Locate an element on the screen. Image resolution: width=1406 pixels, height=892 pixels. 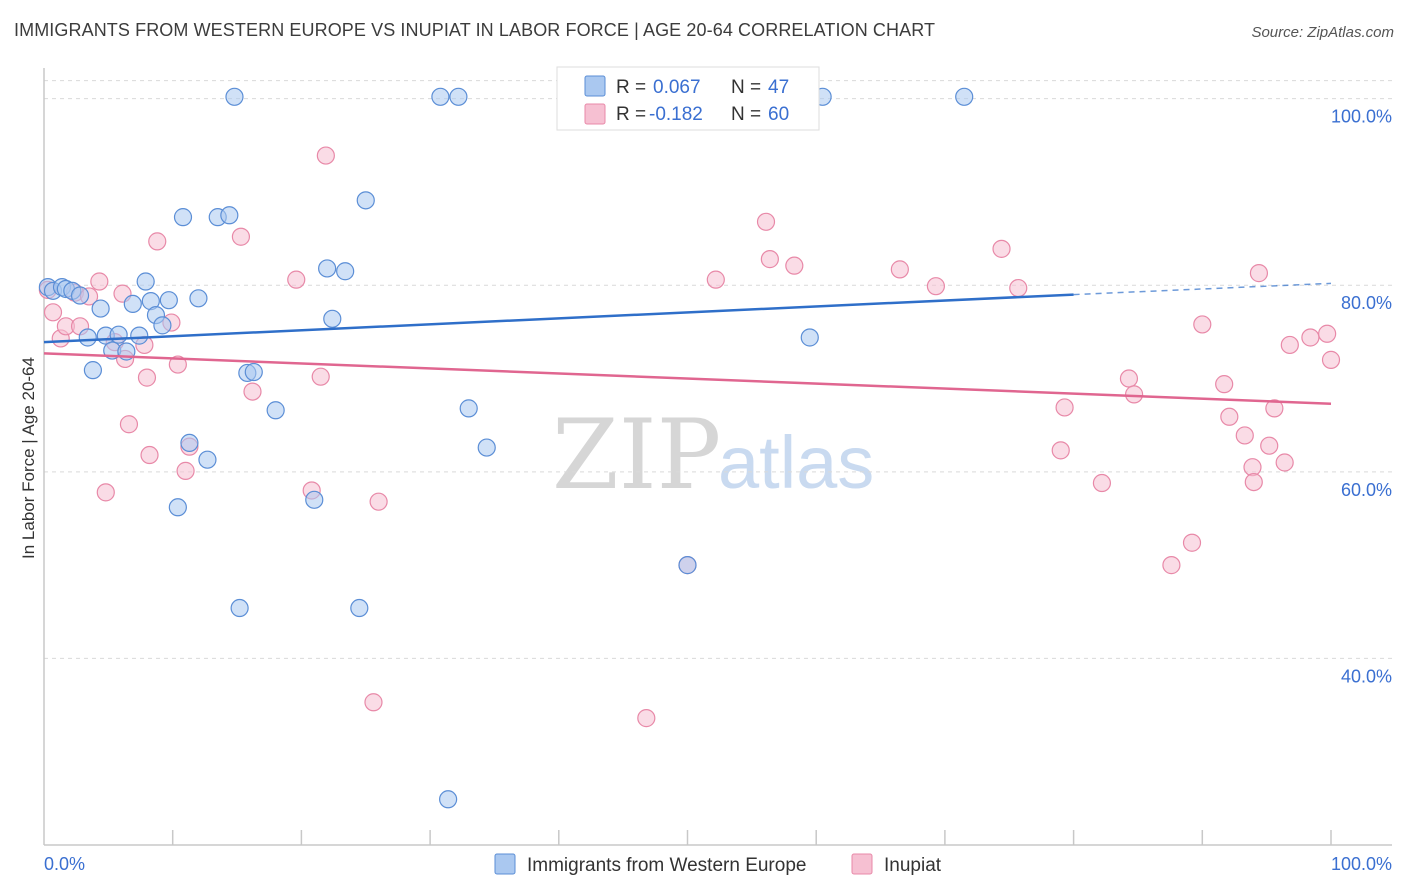
watermark-zip: ZIP is located at coordinates (636, 455).